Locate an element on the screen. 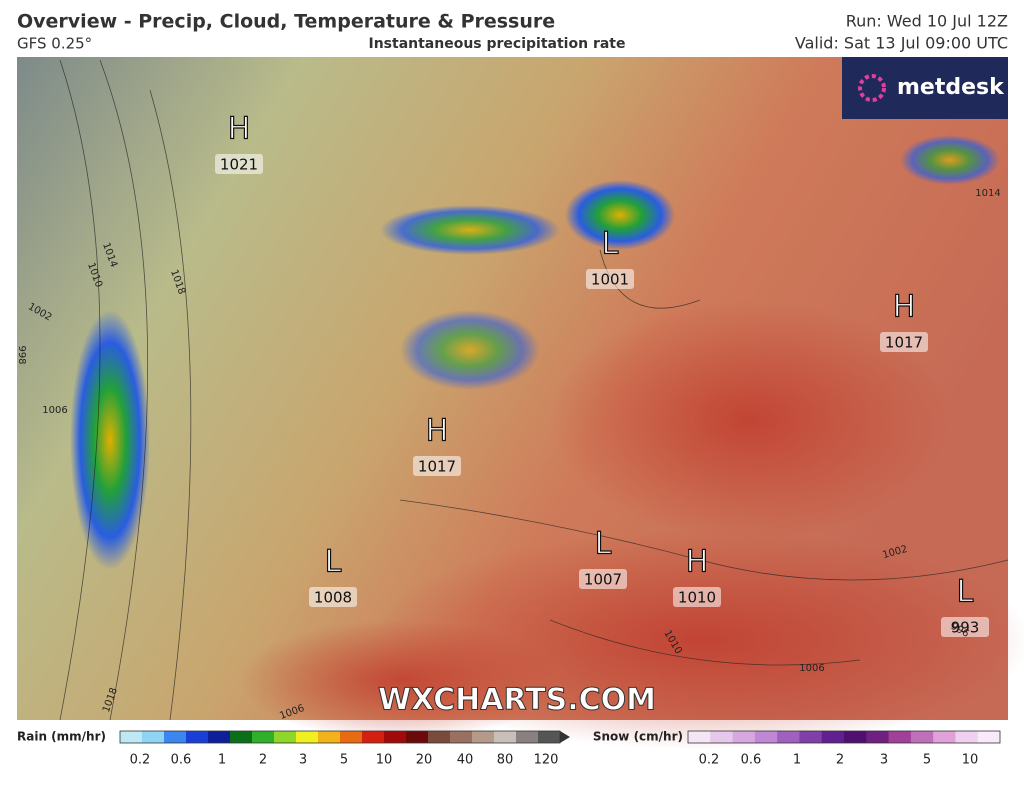  rain-tick-label: 1 is located at coordinates (222, 760).